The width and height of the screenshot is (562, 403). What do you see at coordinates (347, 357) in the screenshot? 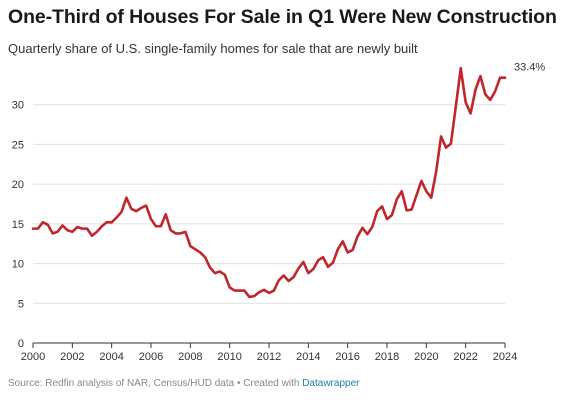
I see `x-tick-label-2016: 2016` at bounding box center [347, 357].